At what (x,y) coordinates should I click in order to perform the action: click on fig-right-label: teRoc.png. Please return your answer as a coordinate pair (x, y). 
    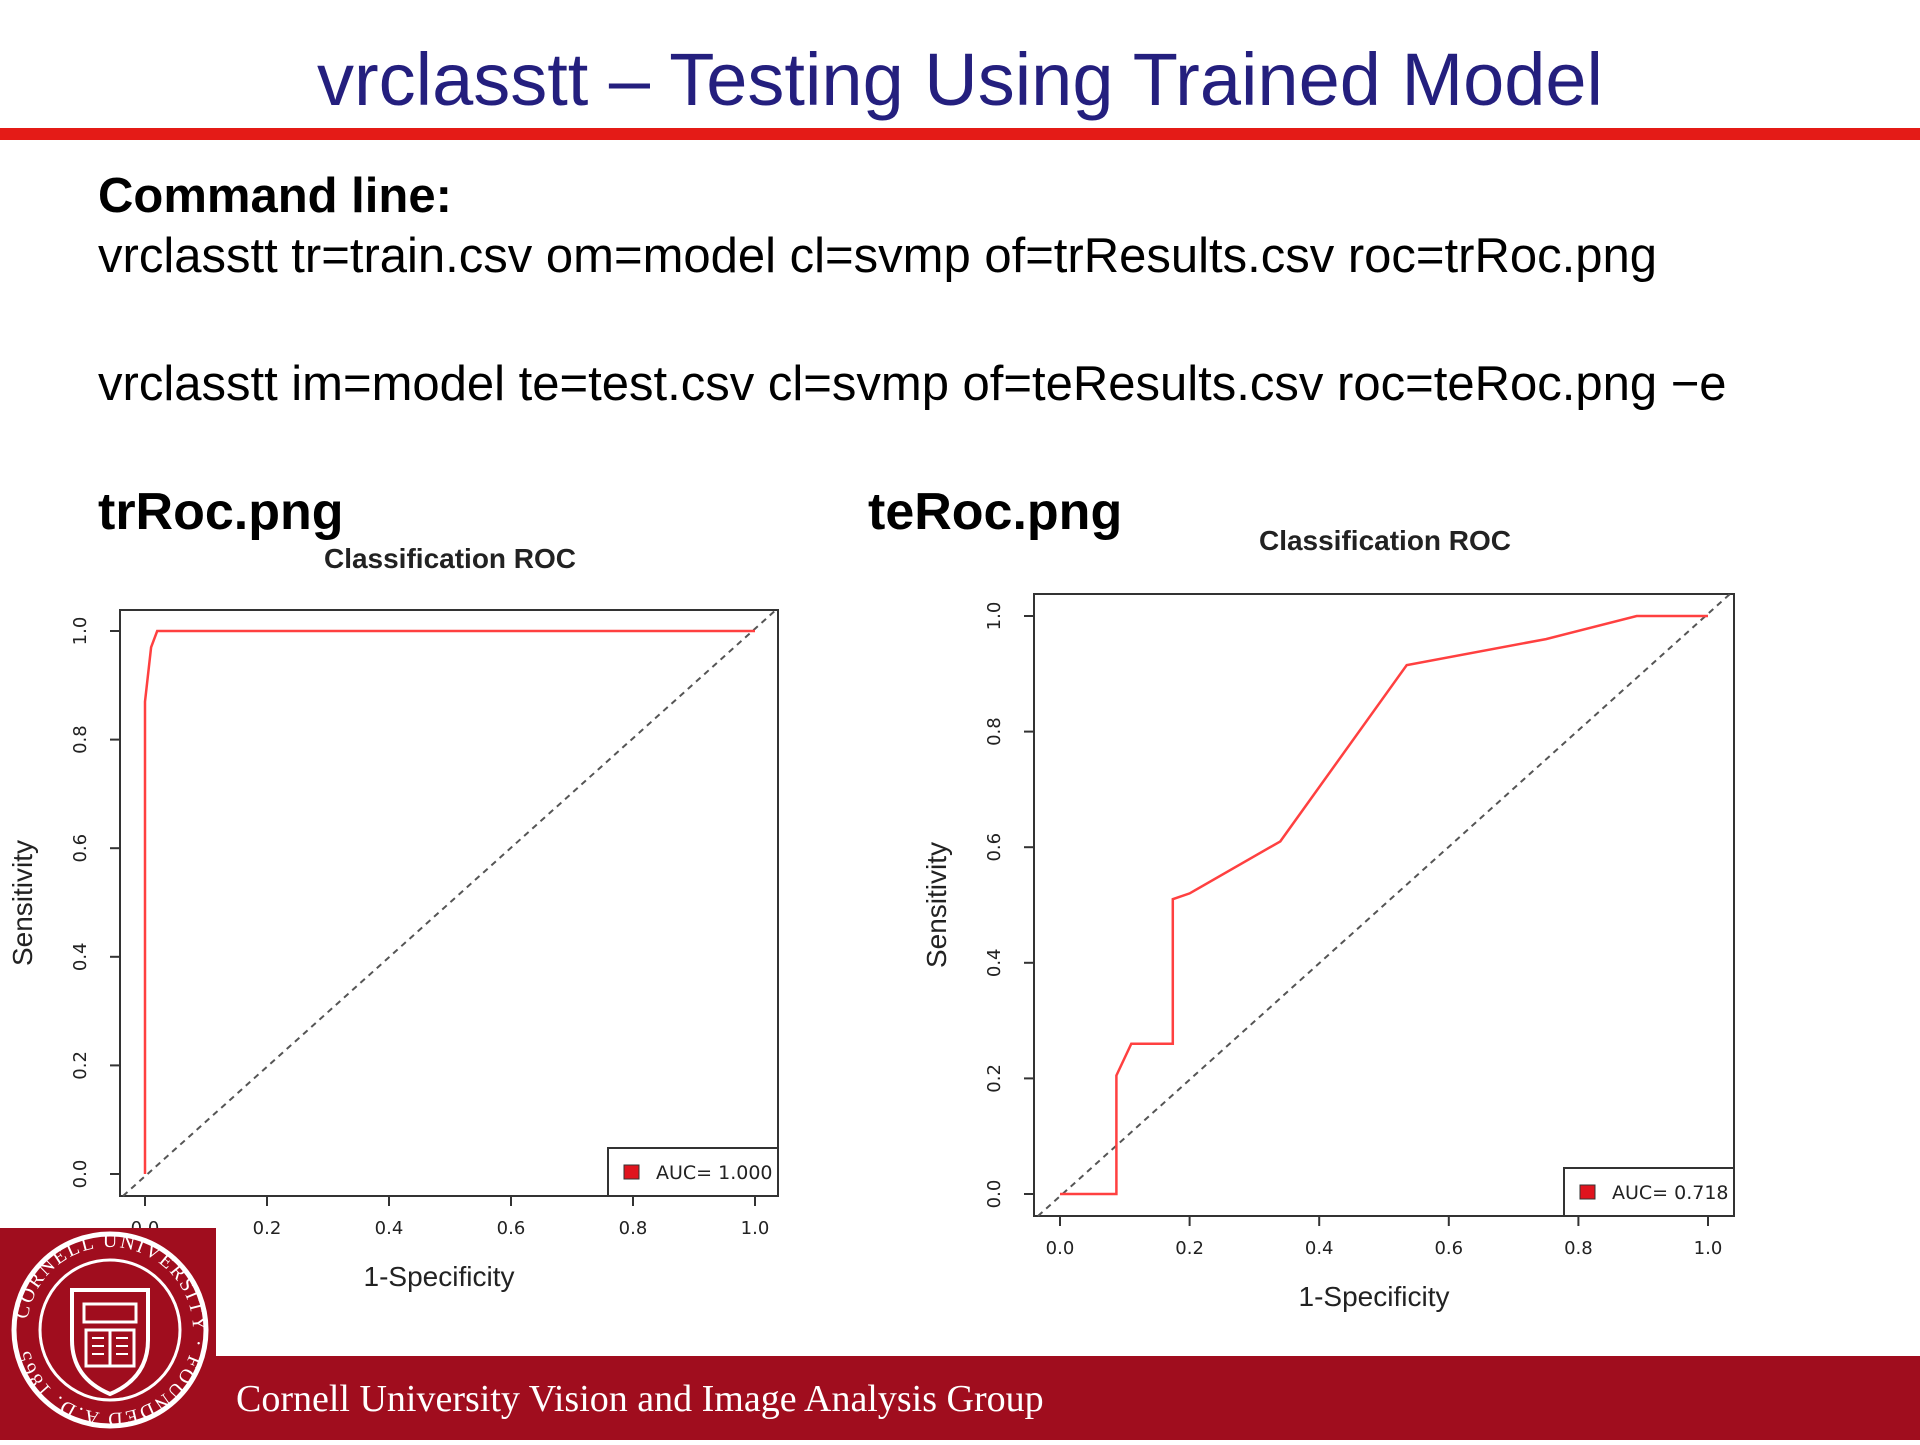
    Looking at the image, I should click on (995, 512).